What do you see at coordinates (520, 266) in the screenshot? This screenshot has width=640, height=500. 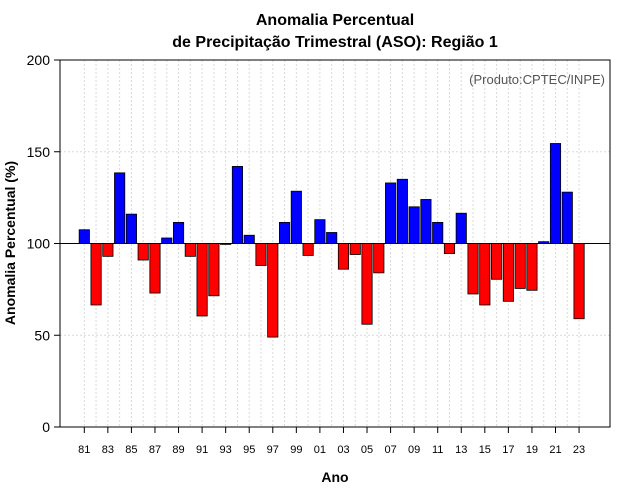 I see `bar-2018` at bounding box center [520, 266].